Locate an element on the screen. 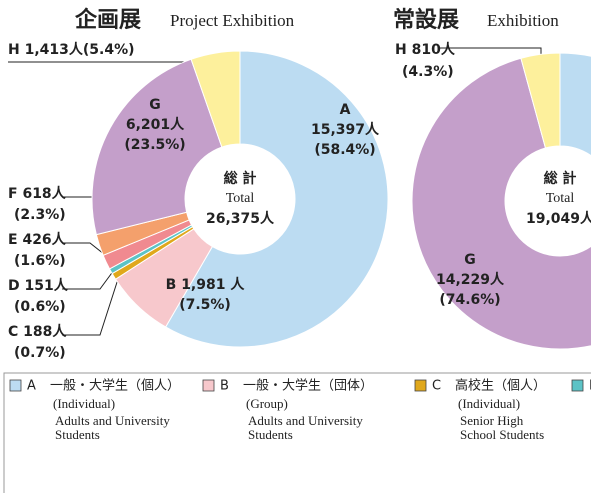  label-category: A is located at coordinates (345, 110).